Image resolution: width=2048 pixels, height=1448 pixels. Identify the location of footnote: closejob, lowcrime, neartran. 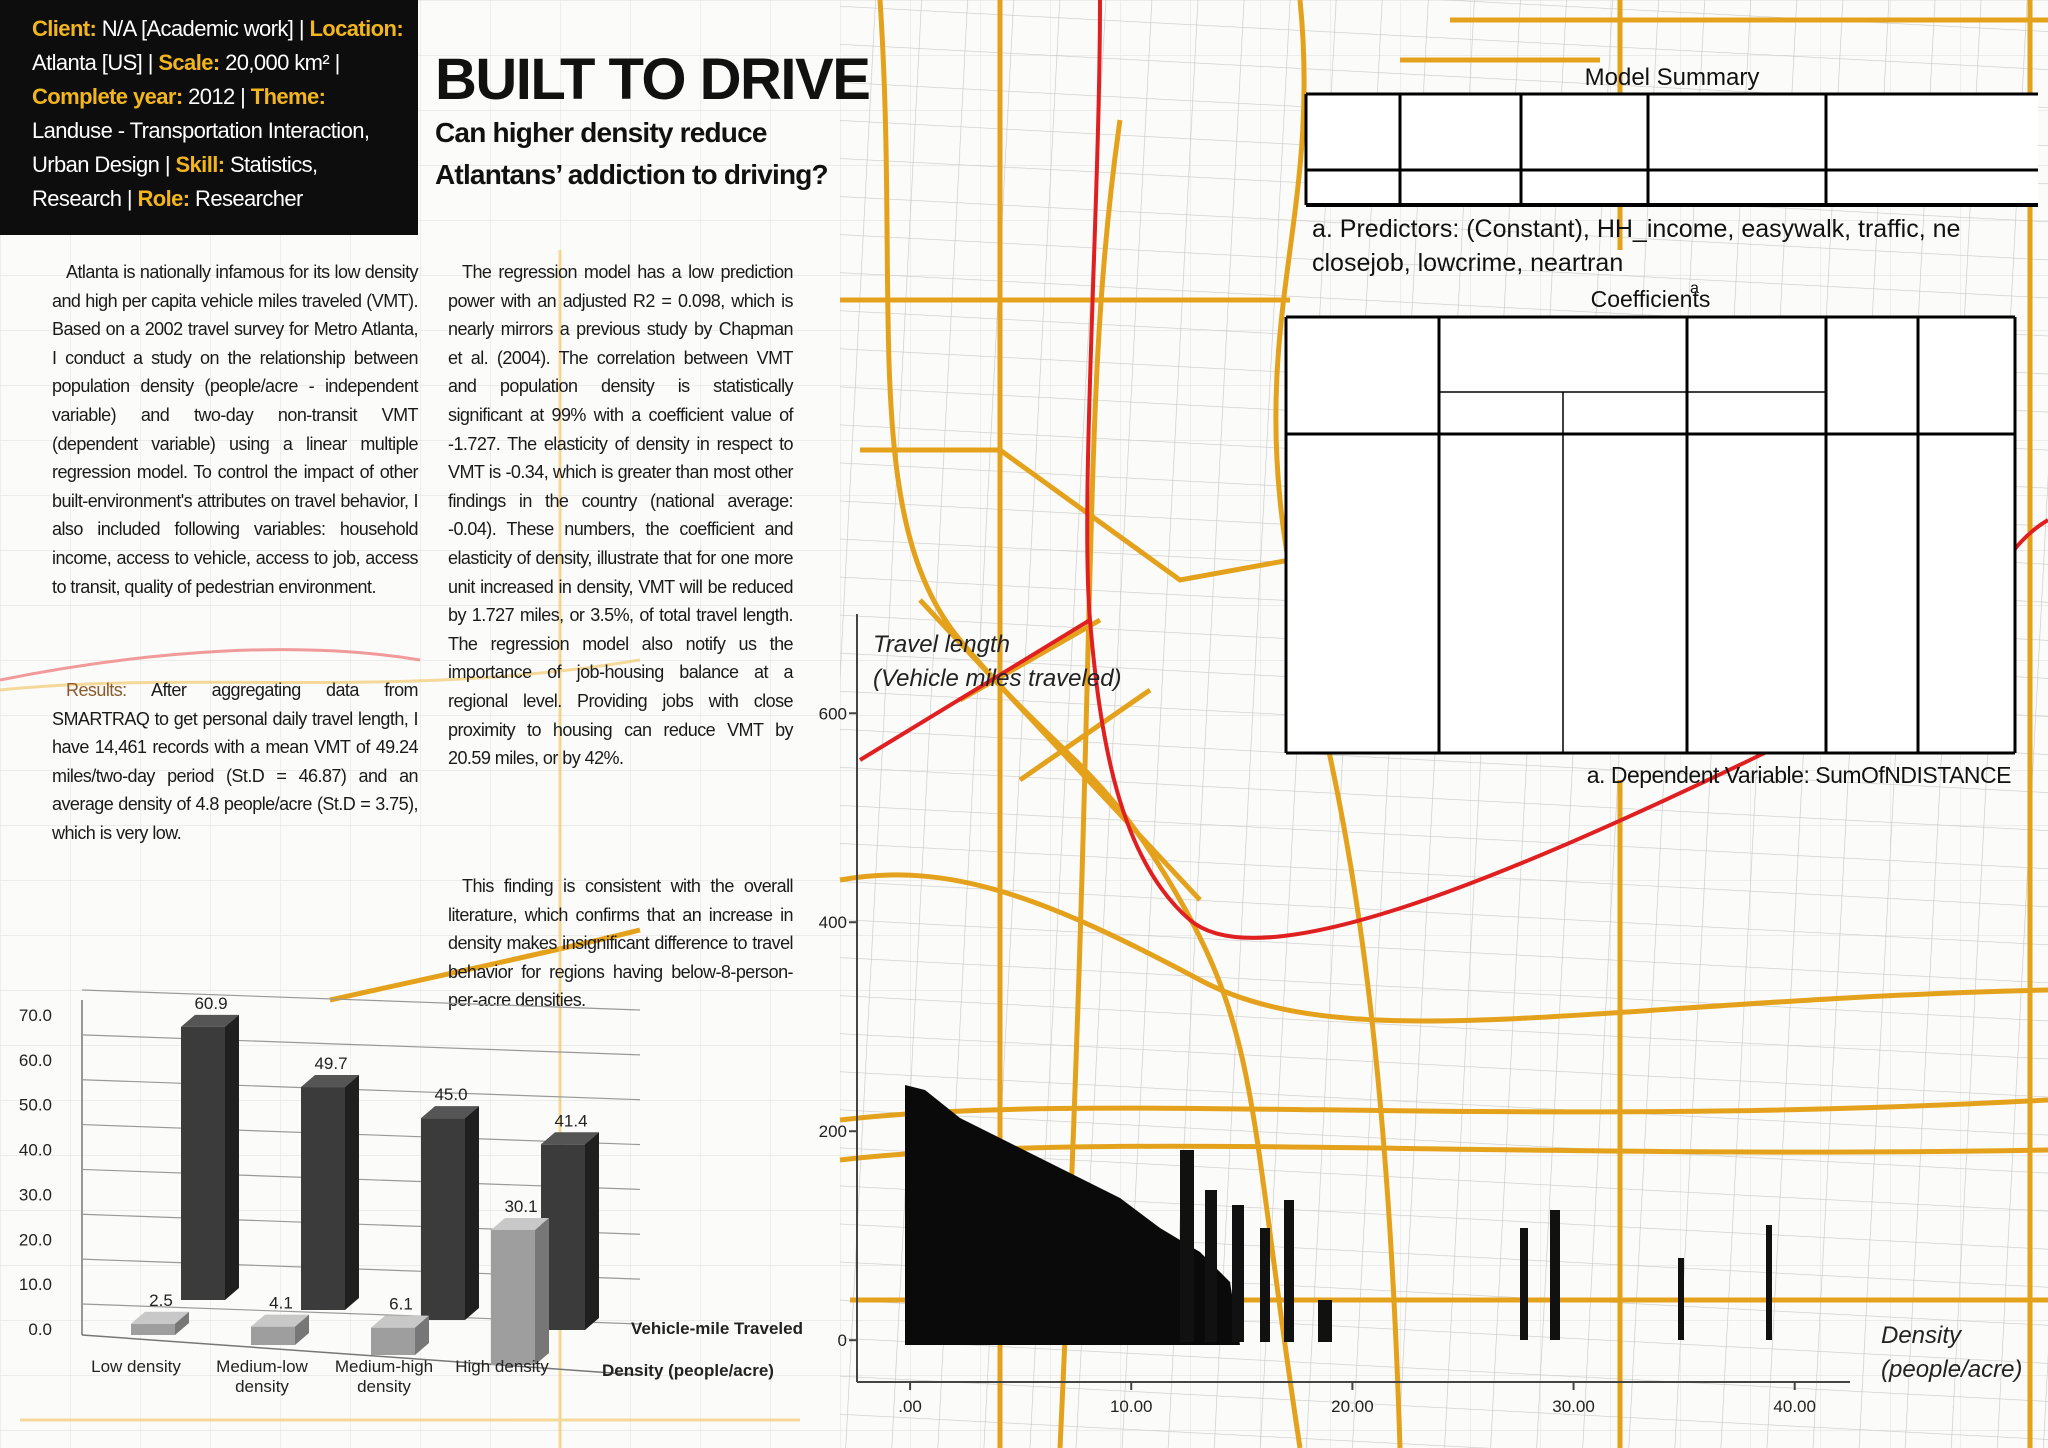
(1468, 263).